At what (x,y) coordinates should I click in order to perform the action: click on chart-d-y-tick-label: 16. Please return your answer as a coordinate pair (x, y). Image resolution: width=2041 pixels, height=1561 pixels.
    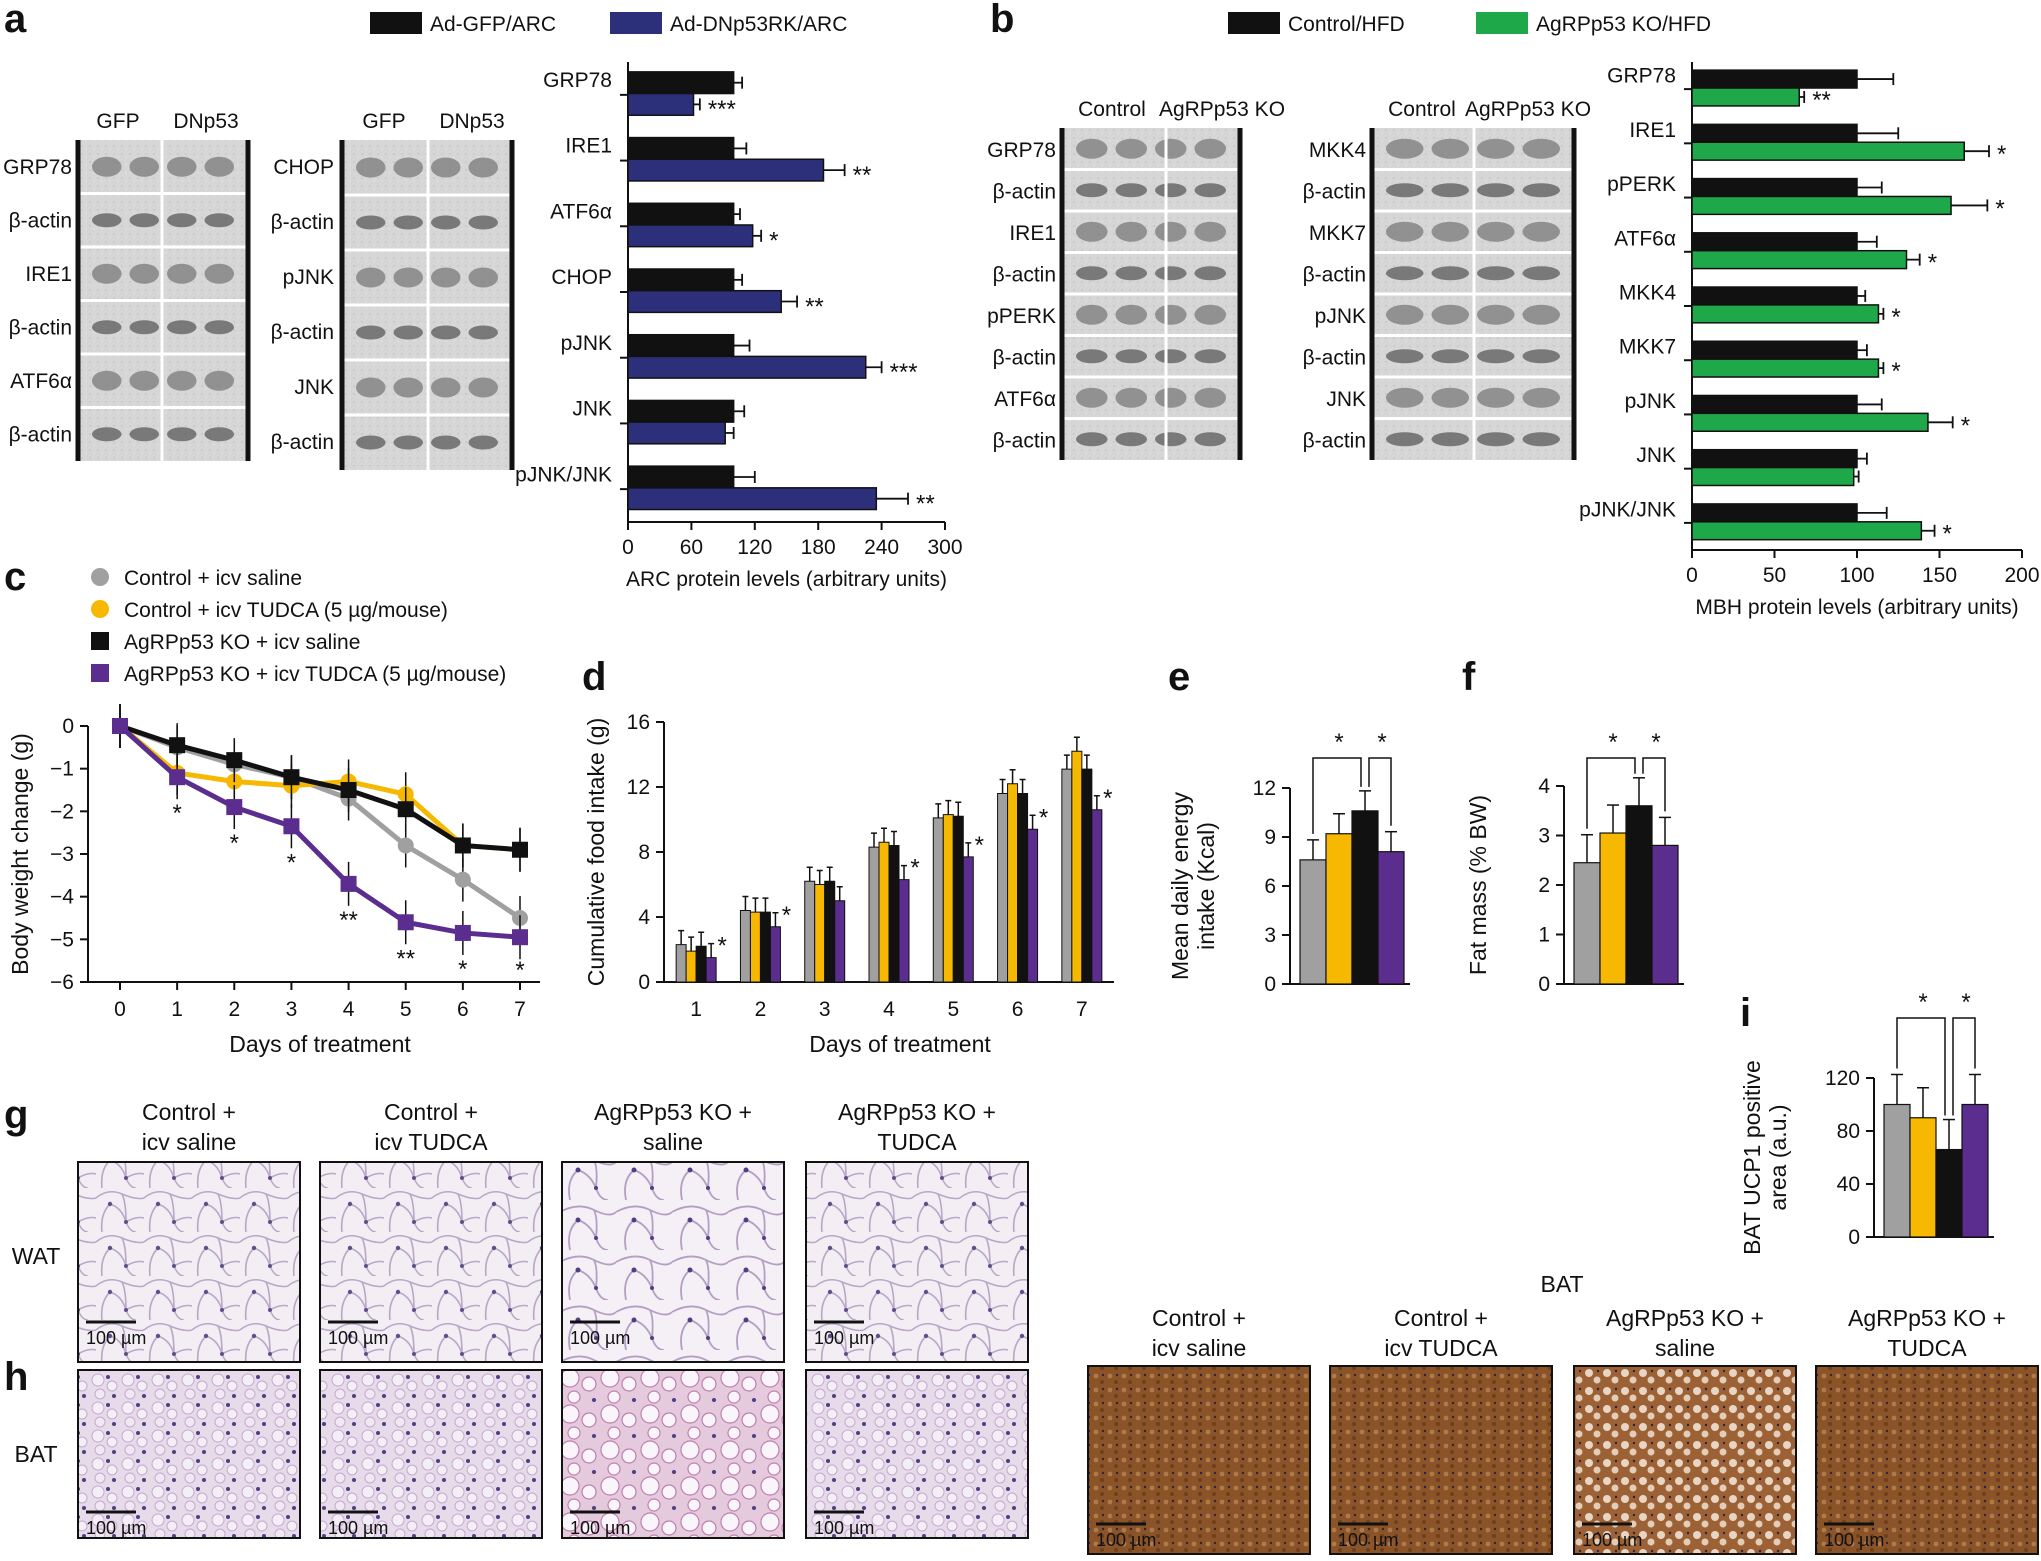
    Looking at the image, I should click on (638, 722).